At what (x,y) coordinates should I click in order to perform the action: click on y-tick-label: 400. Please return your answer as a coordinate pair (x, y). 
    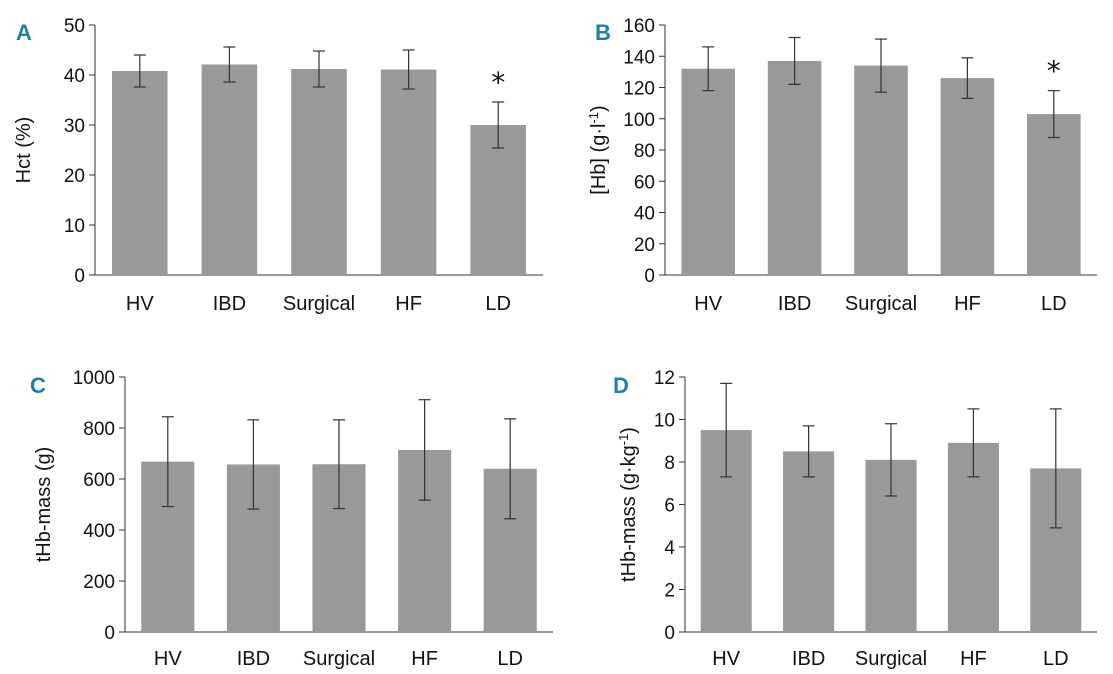
    Looking at the image, I should click on (99, 531).